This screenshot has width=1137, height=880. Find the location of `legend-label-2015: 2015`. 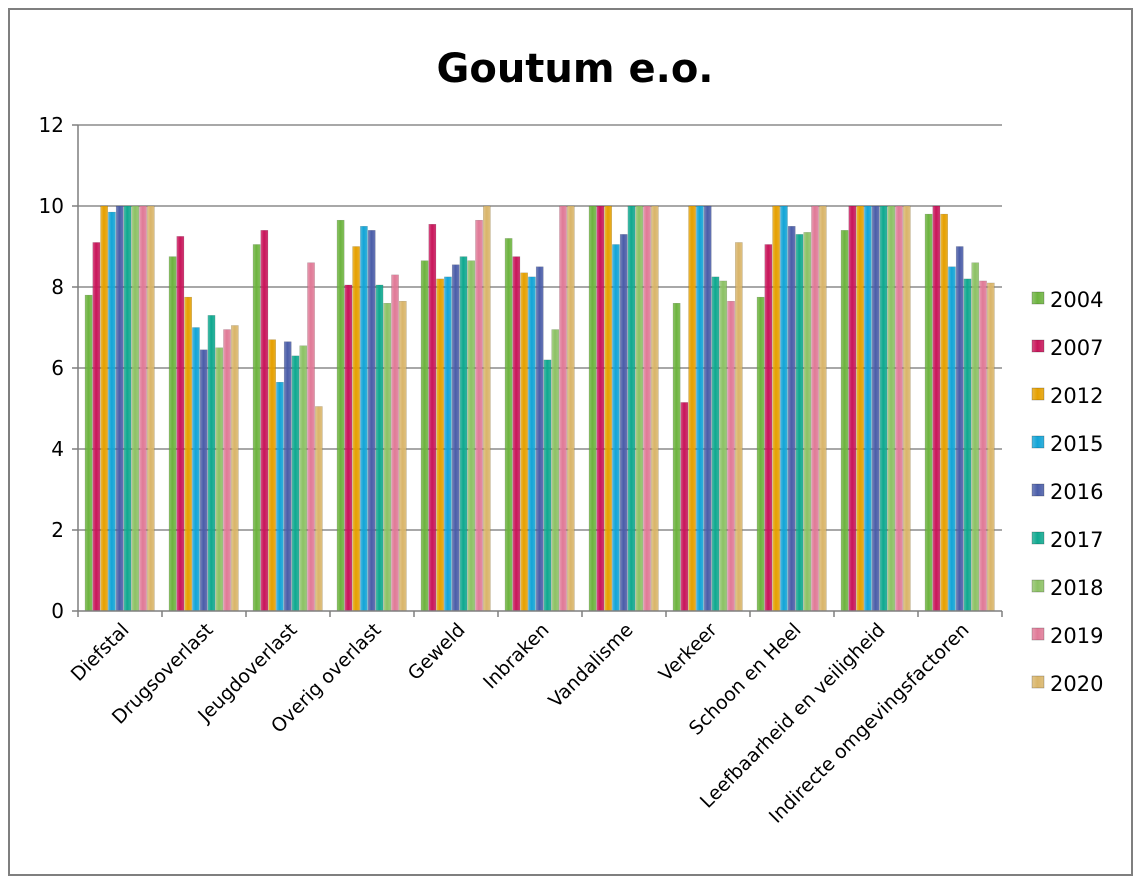

legend-label-2015: 2015 is located at coordinates (1076, 444).